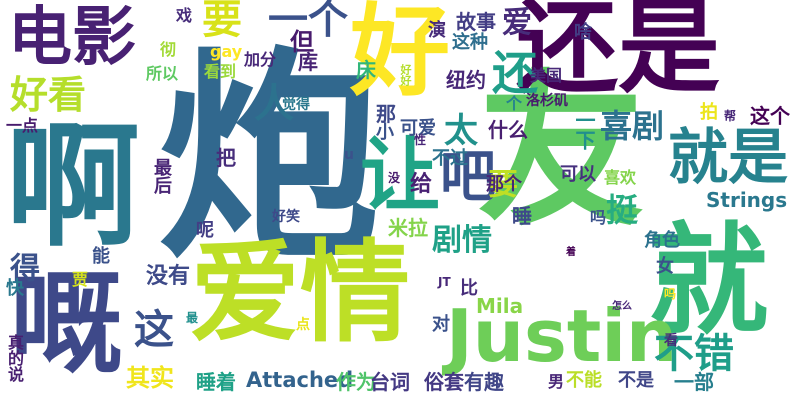 The height and width of the screenshot is (400, 800). What do you see at coordinates (349, 155) in the screenshot?
I see `word-u: u` at bounding box center [349, 155].